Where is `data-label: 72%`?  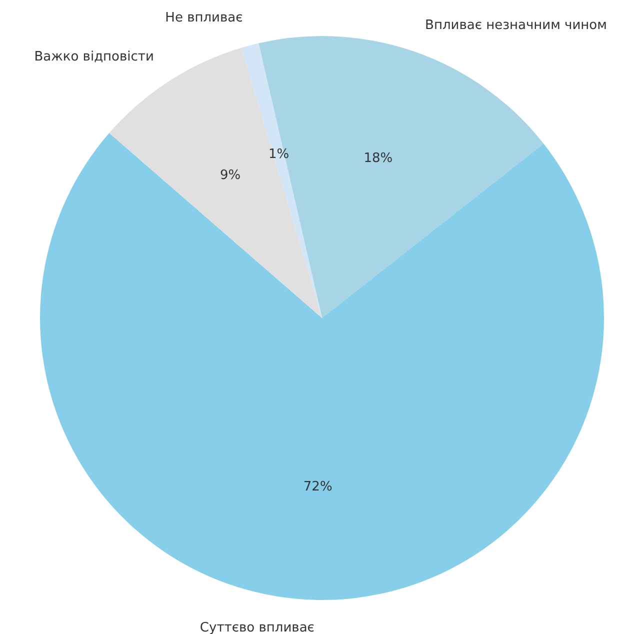 data-label: 72% is located at coordinates (317, 487).